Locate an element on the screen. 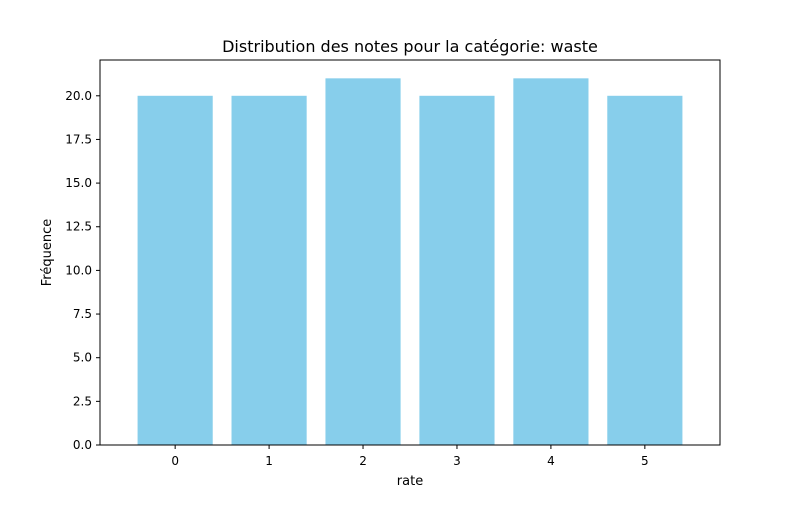 Image resolution: width=800 pixels, height=505 pixels. y-tick-label: 5.0 is located at coordinates (82, 358).